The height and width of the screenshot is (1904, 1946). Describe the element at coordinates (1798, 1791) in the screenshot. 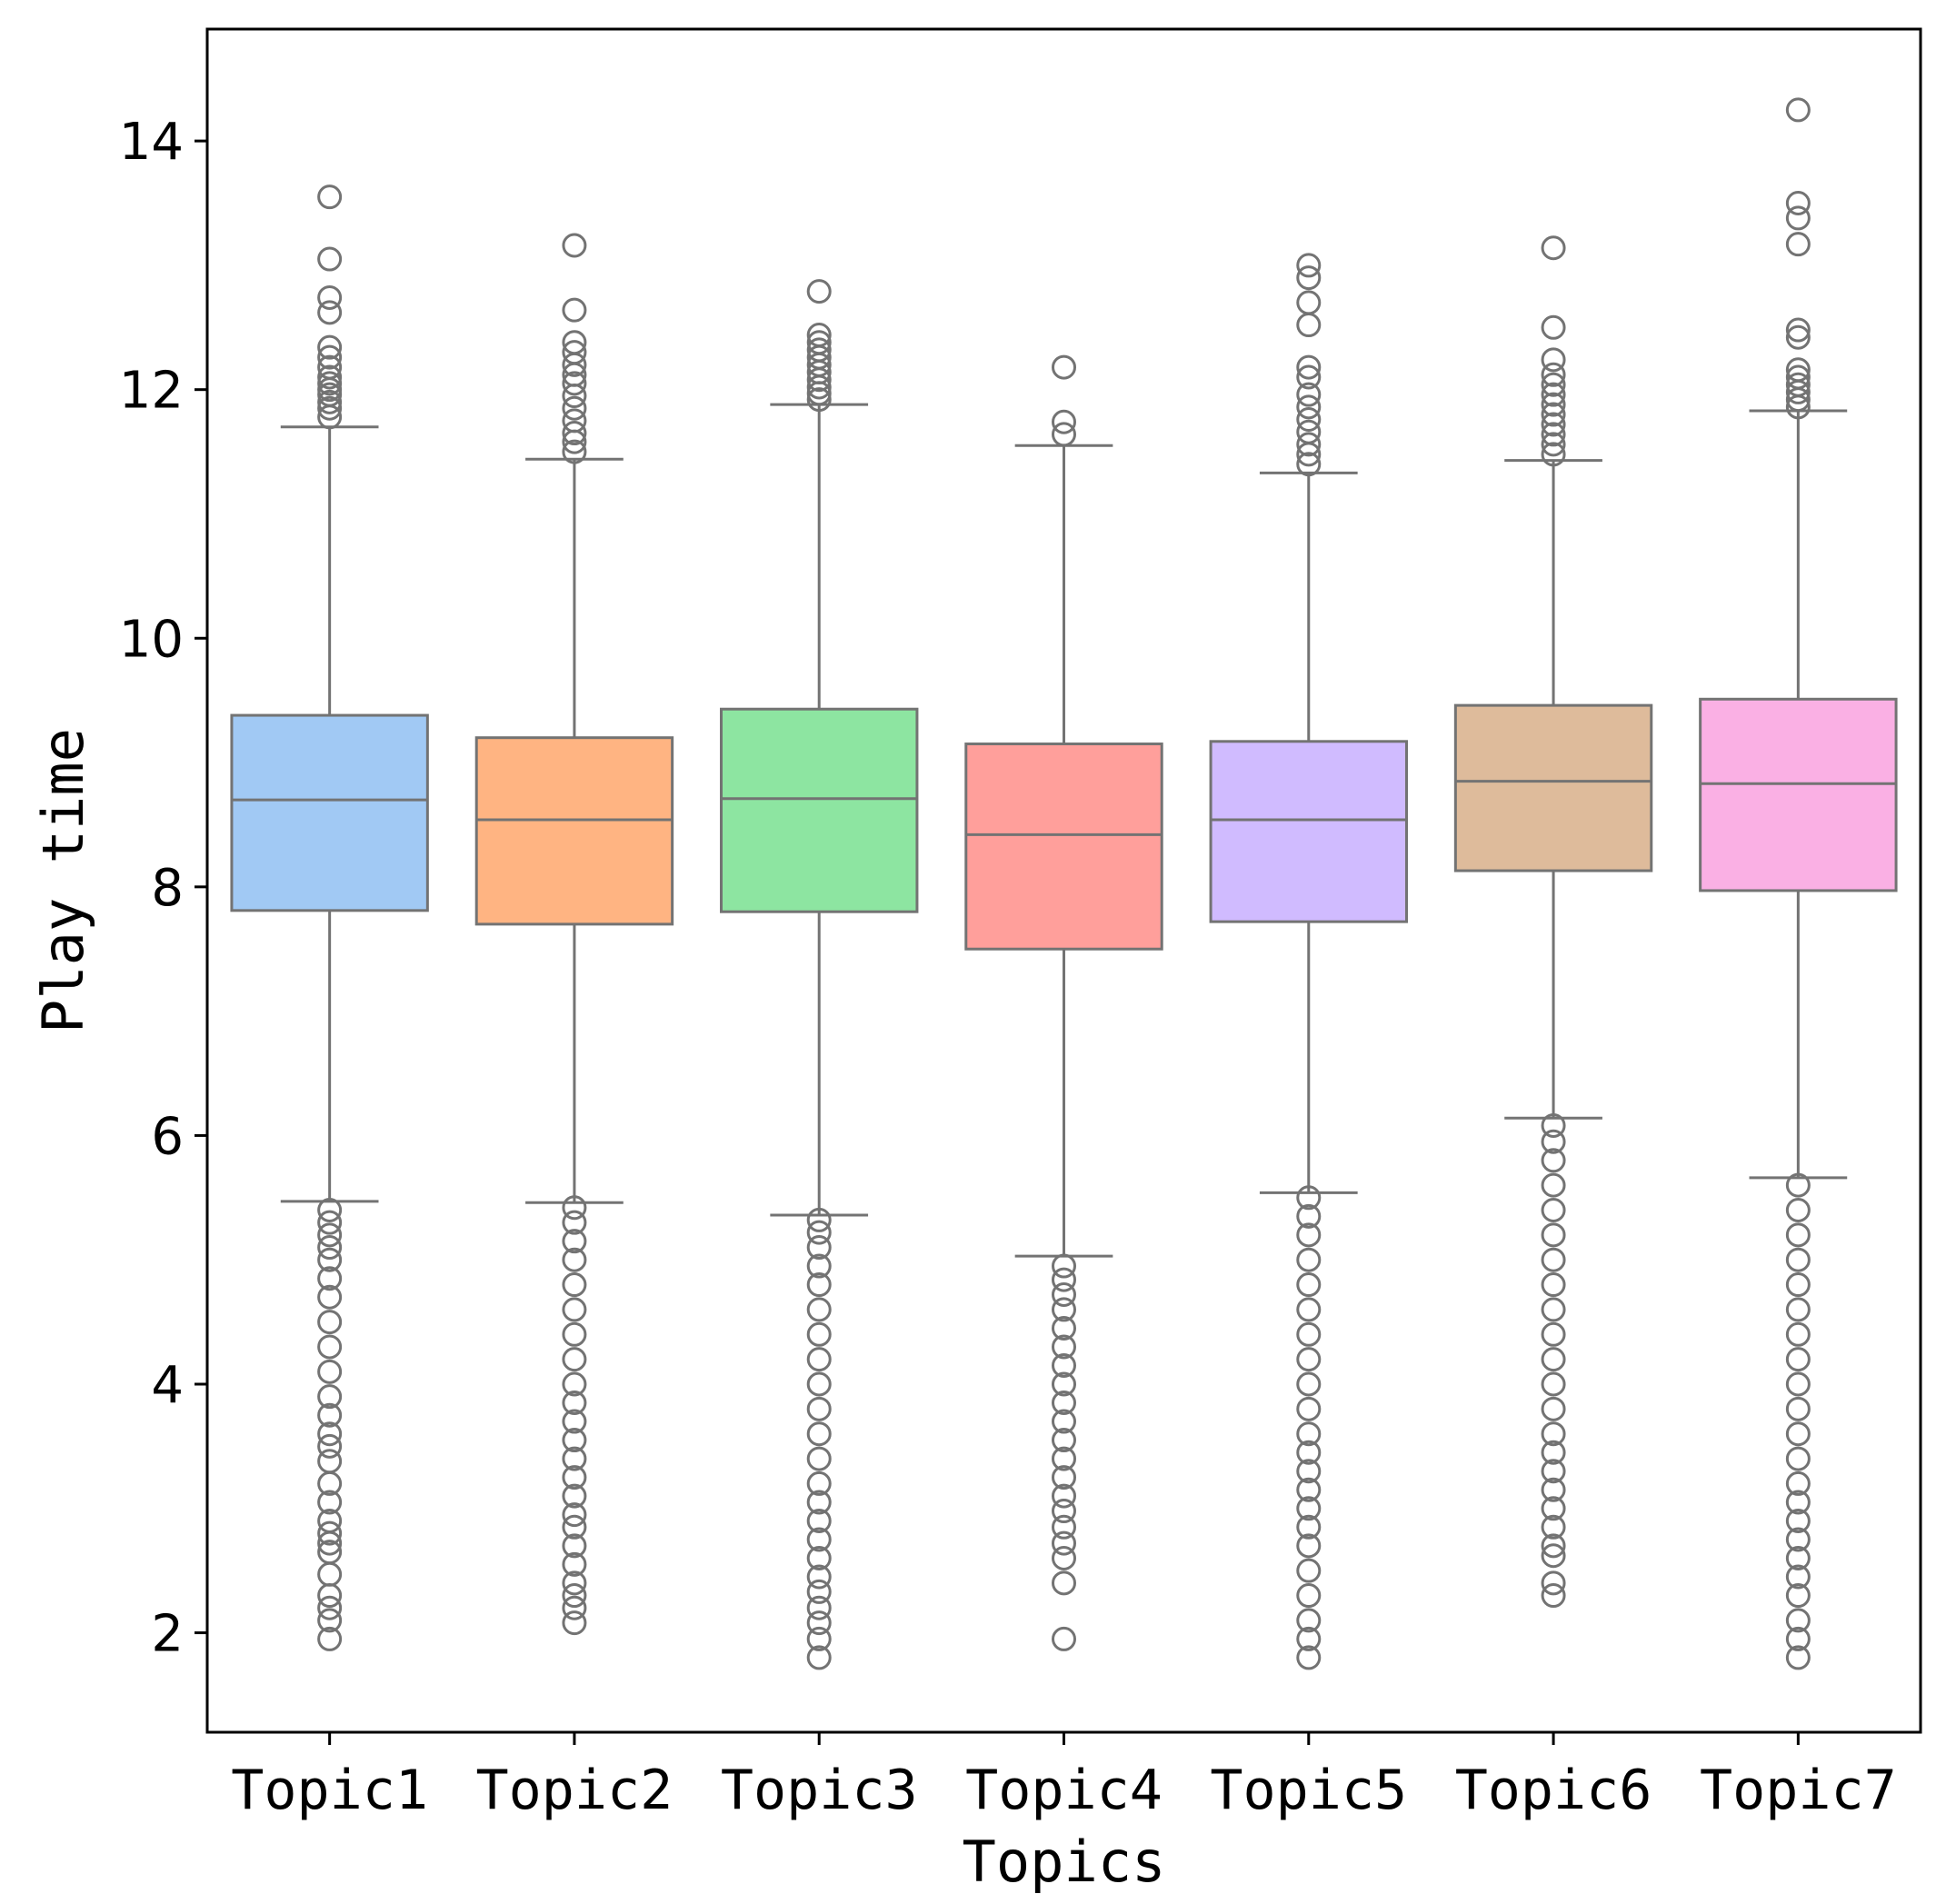

I see `x-tick-label-topic7: Topic7` at that location.